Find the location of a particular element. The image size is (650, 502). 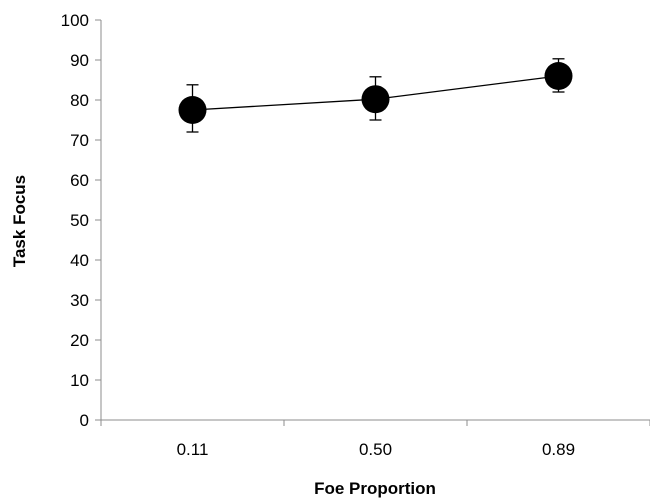

y-axis-title: Task Focus is located at coordinates (19, 221).